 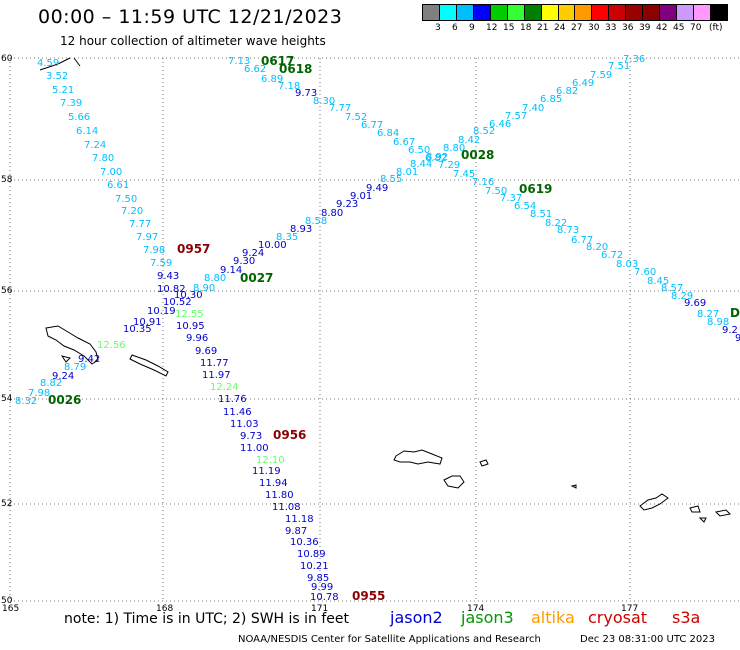 What do you see at coordinates (289, 435) in the screenshot?
I see `pass-time-label: 0956` at bounding box center [289, 435].